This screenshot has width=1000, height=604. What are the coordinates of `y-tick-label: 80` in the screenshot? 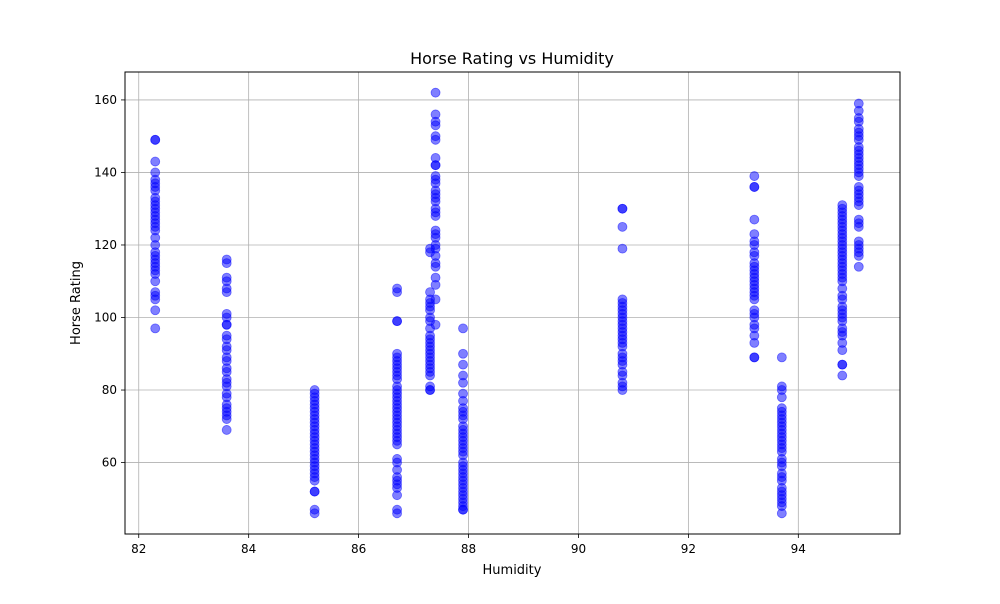 It's located at (109, 390).